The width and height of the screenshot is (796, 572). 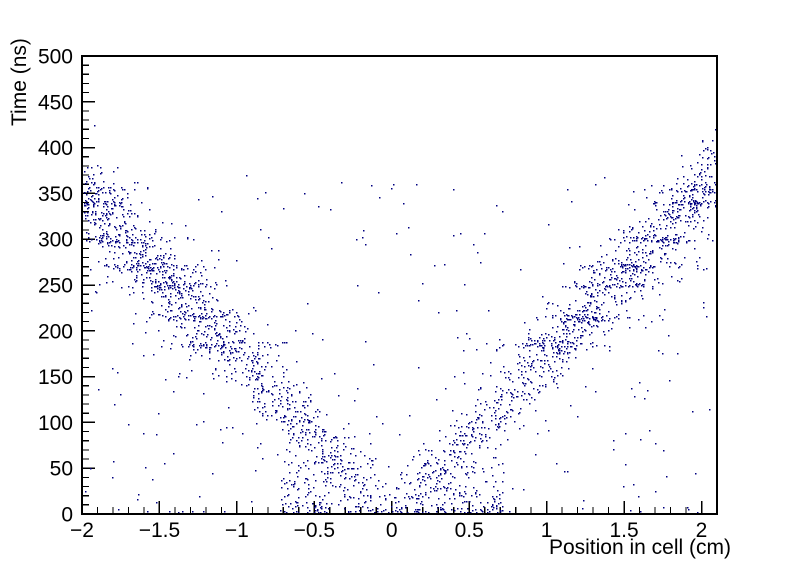 What do you see at coordinates (237, 530) in the screenshot?
I see `x-tick-label: −1` at bounding box center [237, 530].